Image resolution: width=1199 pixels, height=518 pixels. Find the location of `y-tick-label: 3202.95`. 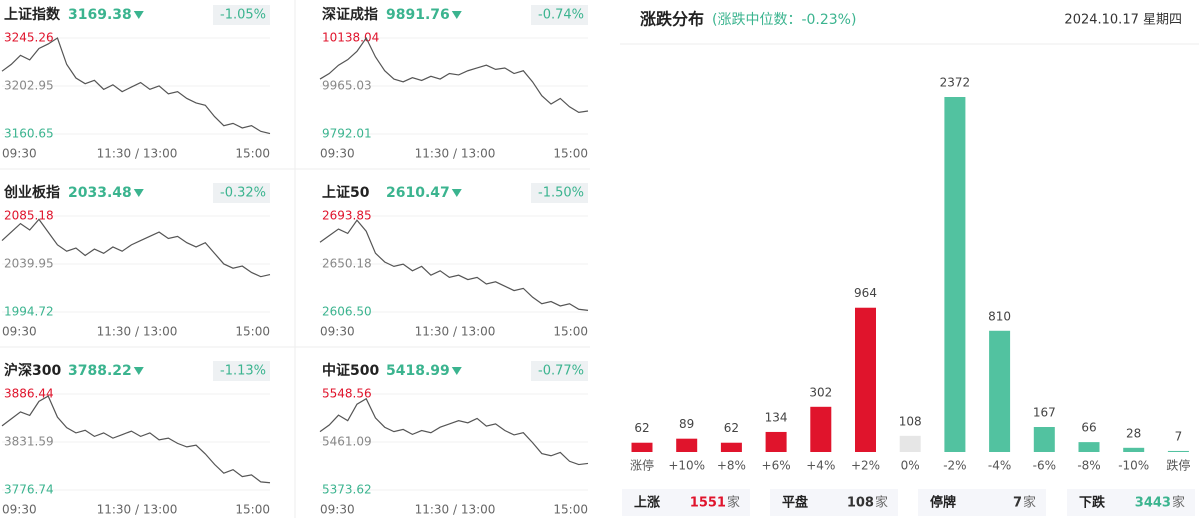

y-tick-label: 3202.95 is located at coordinates (29, 86).